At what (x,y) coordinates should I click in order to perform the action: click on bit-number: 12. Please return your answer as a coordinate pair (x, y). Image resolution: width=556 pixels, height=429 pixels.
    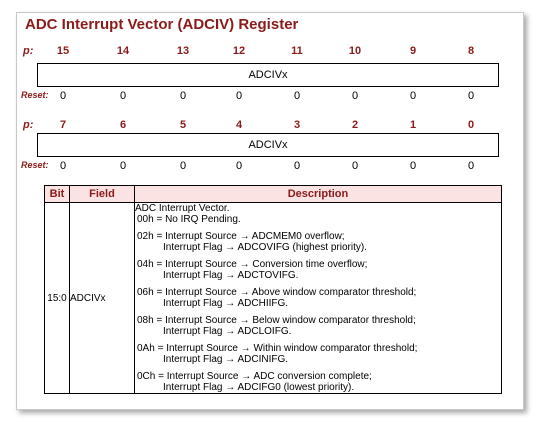
    Looking at the image, I should click on (239, 51).